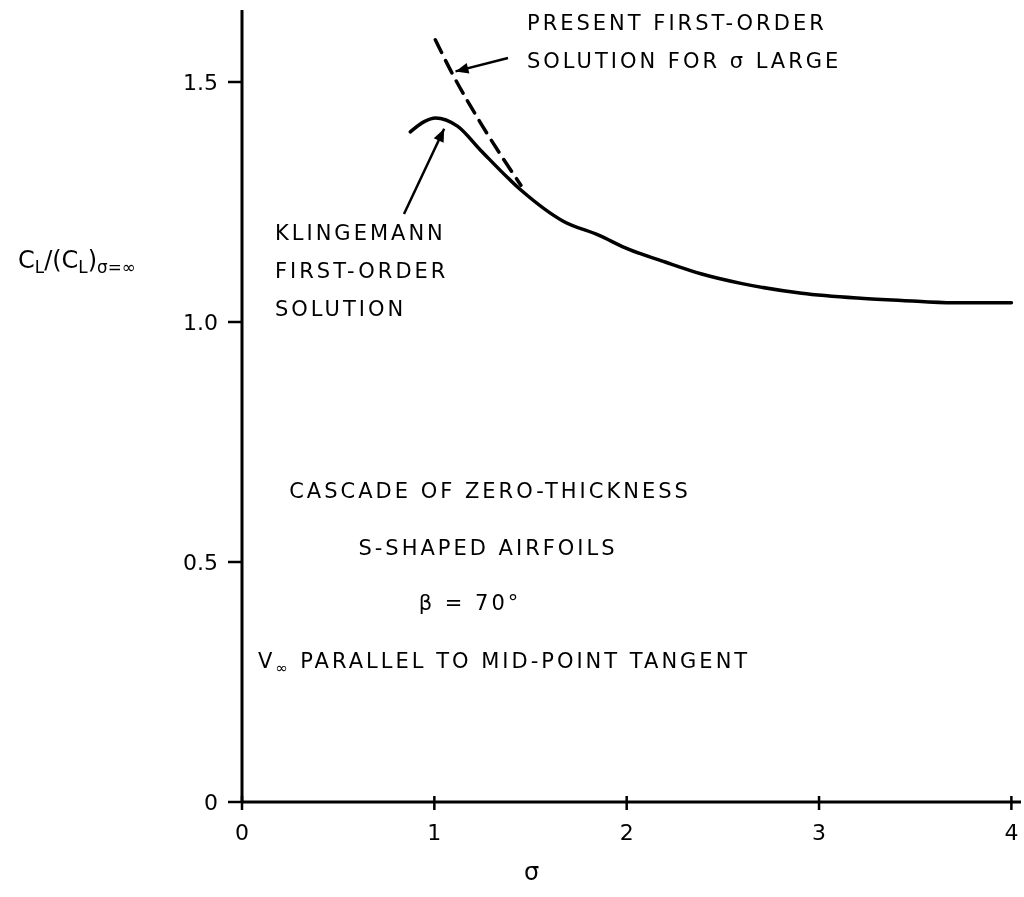 The height and width of the screenshot is (897, 1024). What do you see at coordinates (1011, 832) in the screenshot?
I see `x-tick-label: 4` at bounding box center [1011, 832].